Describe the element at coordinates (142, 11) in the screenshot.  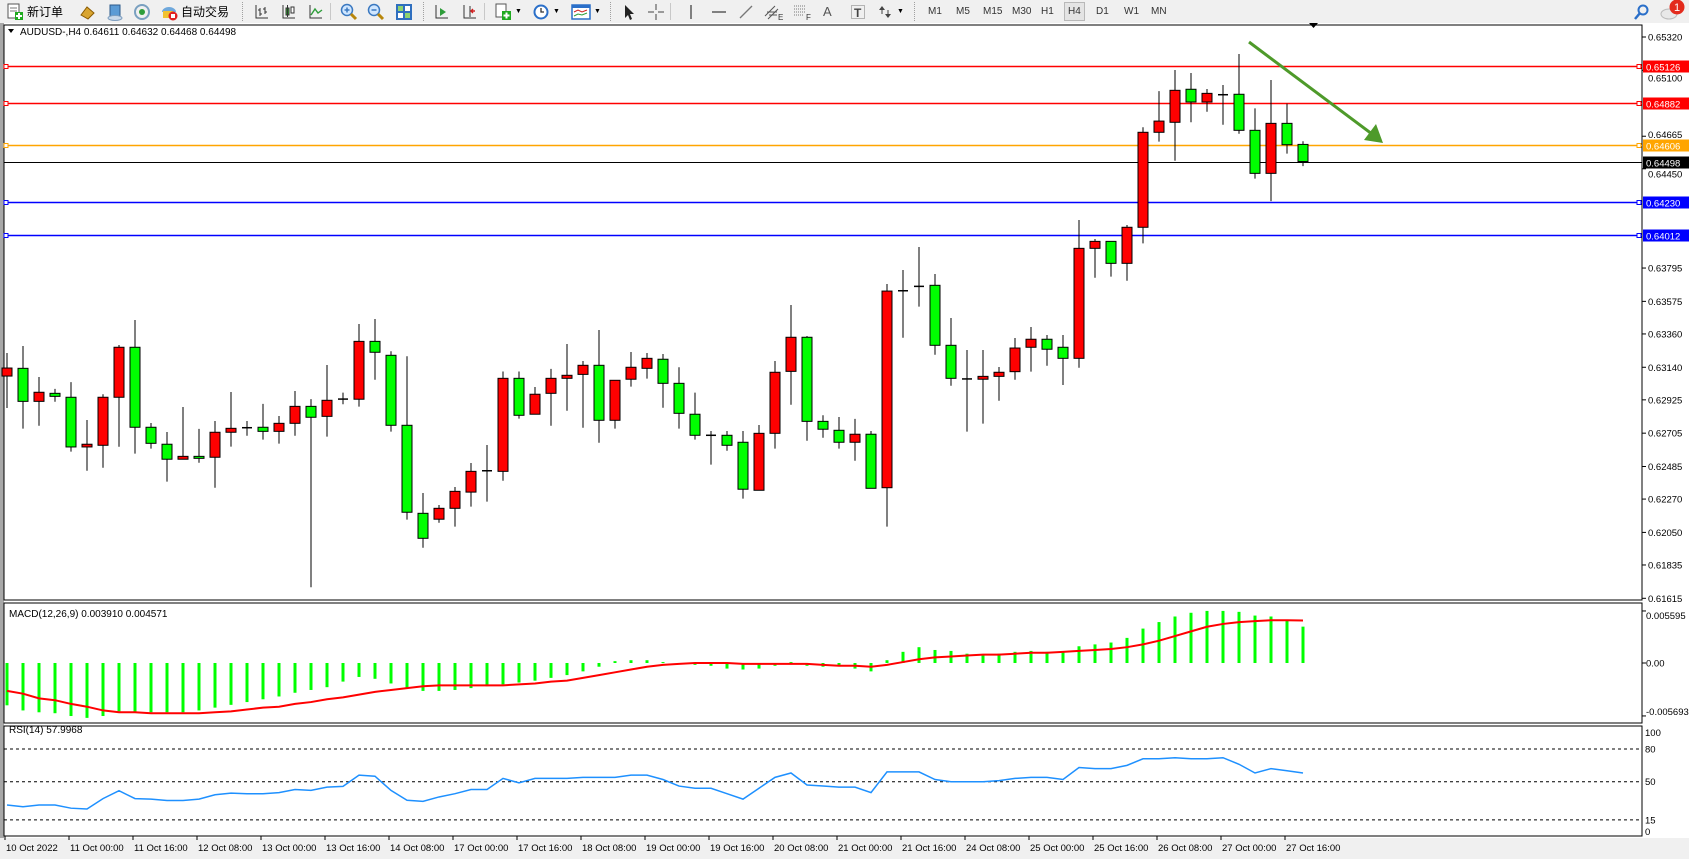
I see `navigator-button` at that location.